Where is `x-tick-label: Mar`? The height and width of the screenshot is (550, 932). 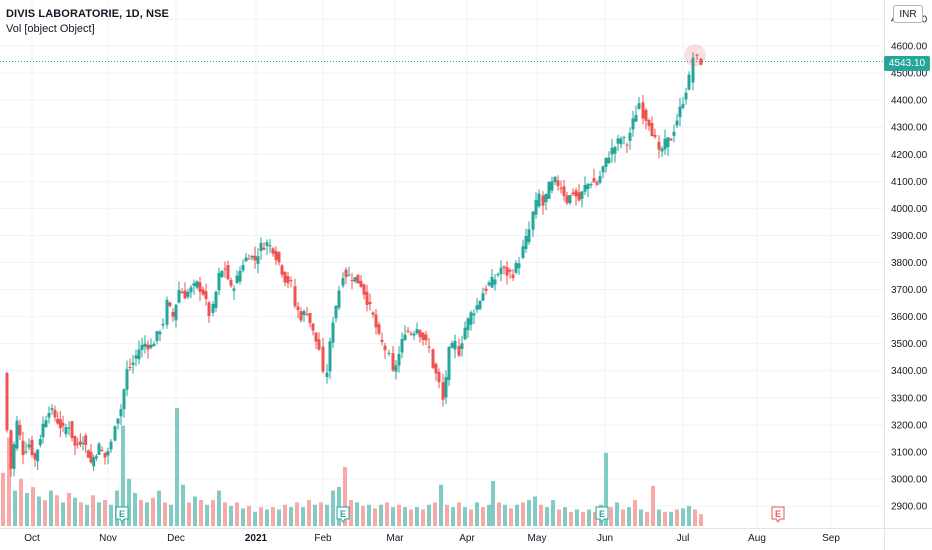 x-tick-label: Mar is located at coordinates (395, 538).